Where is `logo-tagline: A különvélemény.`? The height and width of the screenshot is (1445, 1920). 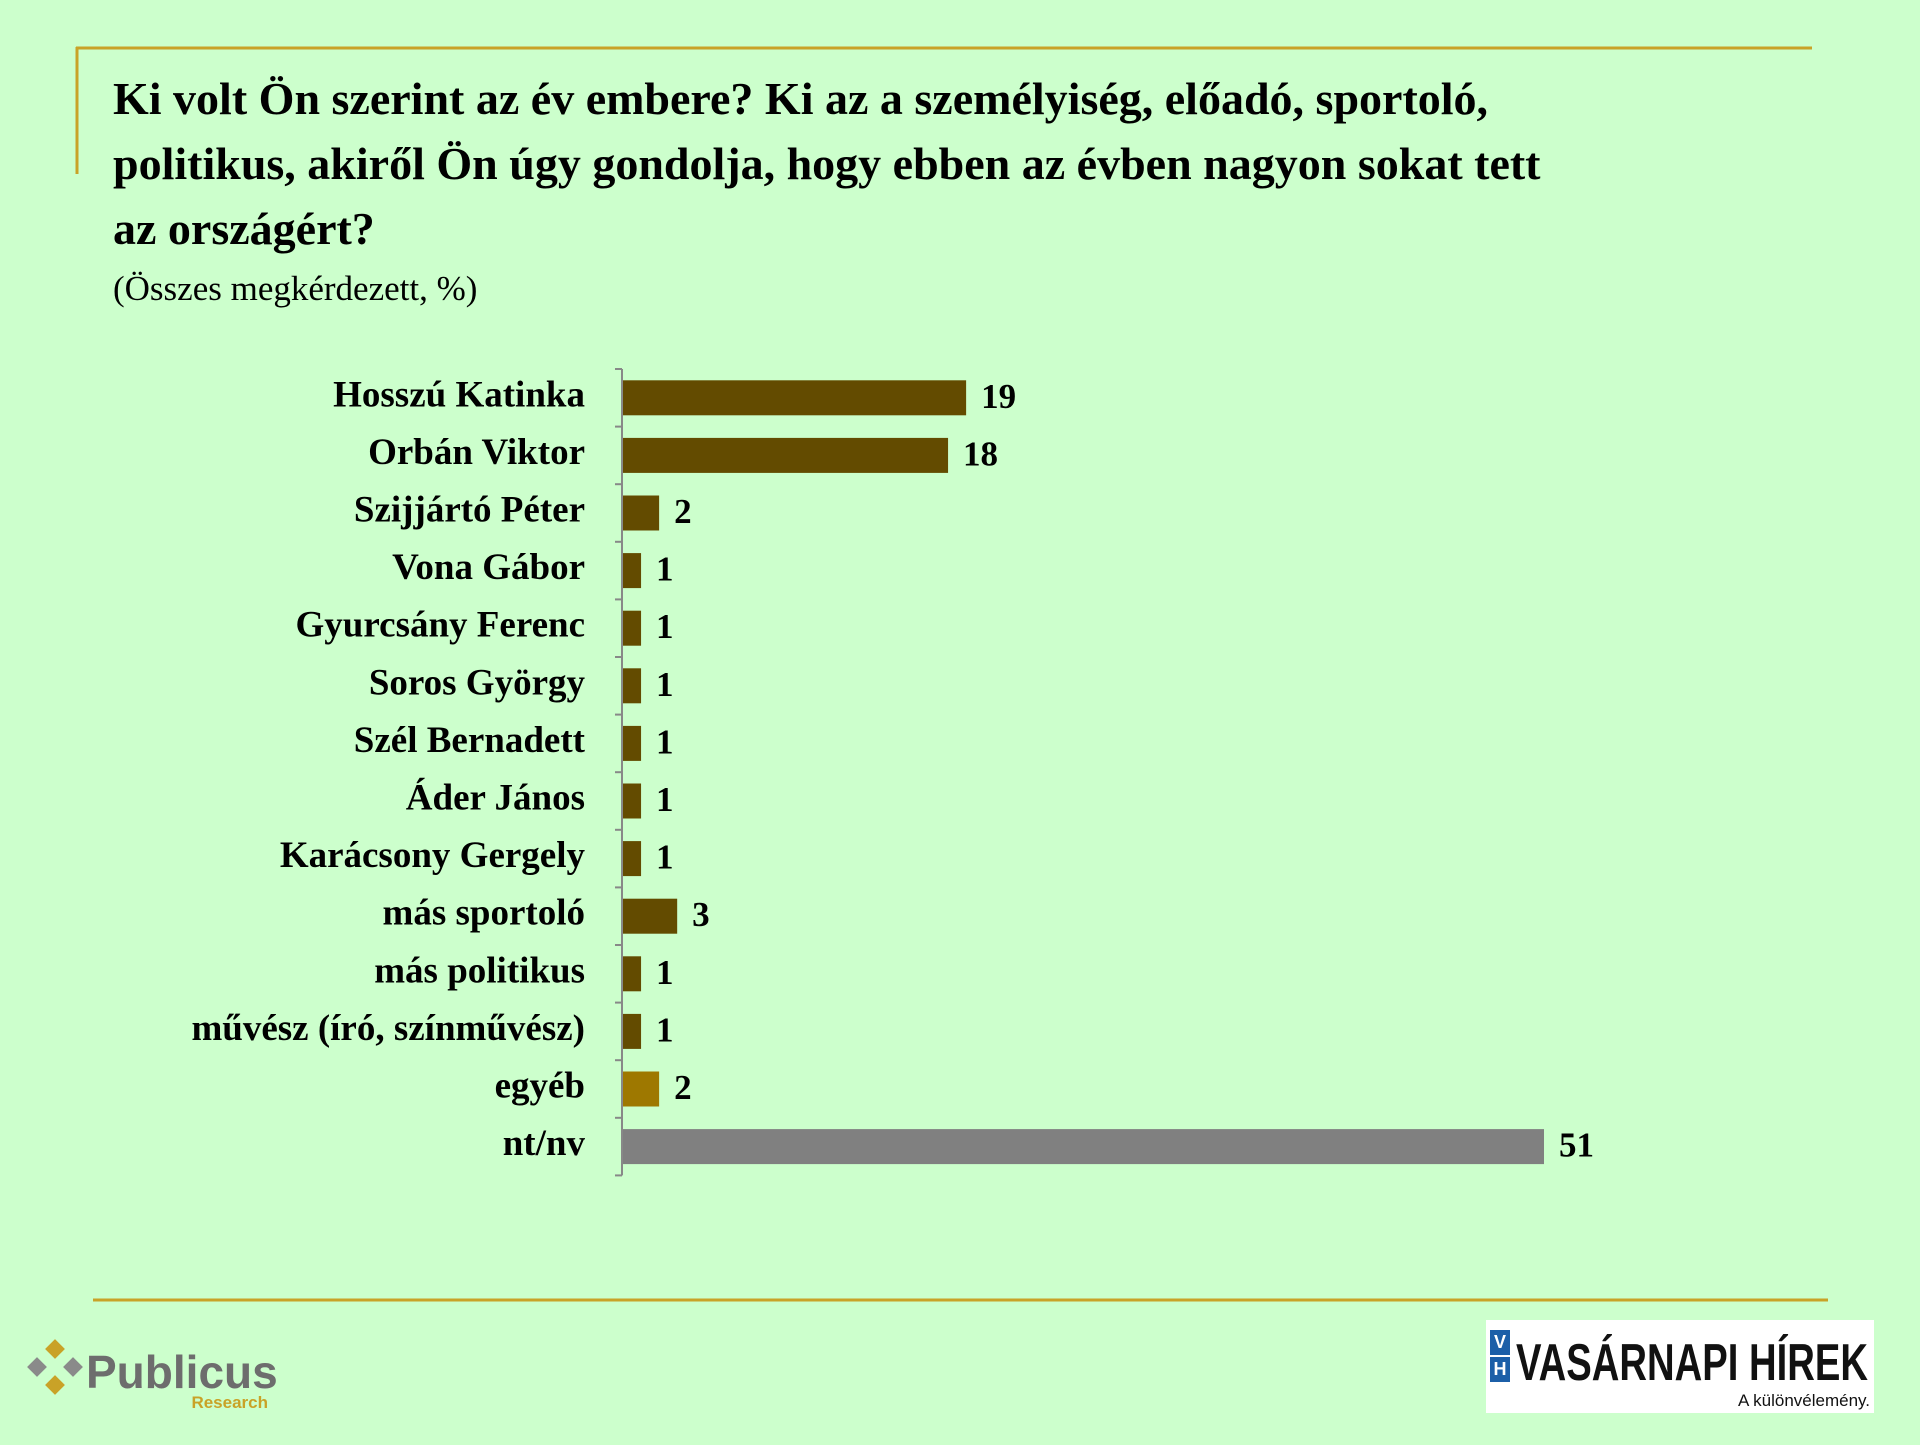 logo-tagline: A különvélemény. is located at coordinates (1804, 1400).